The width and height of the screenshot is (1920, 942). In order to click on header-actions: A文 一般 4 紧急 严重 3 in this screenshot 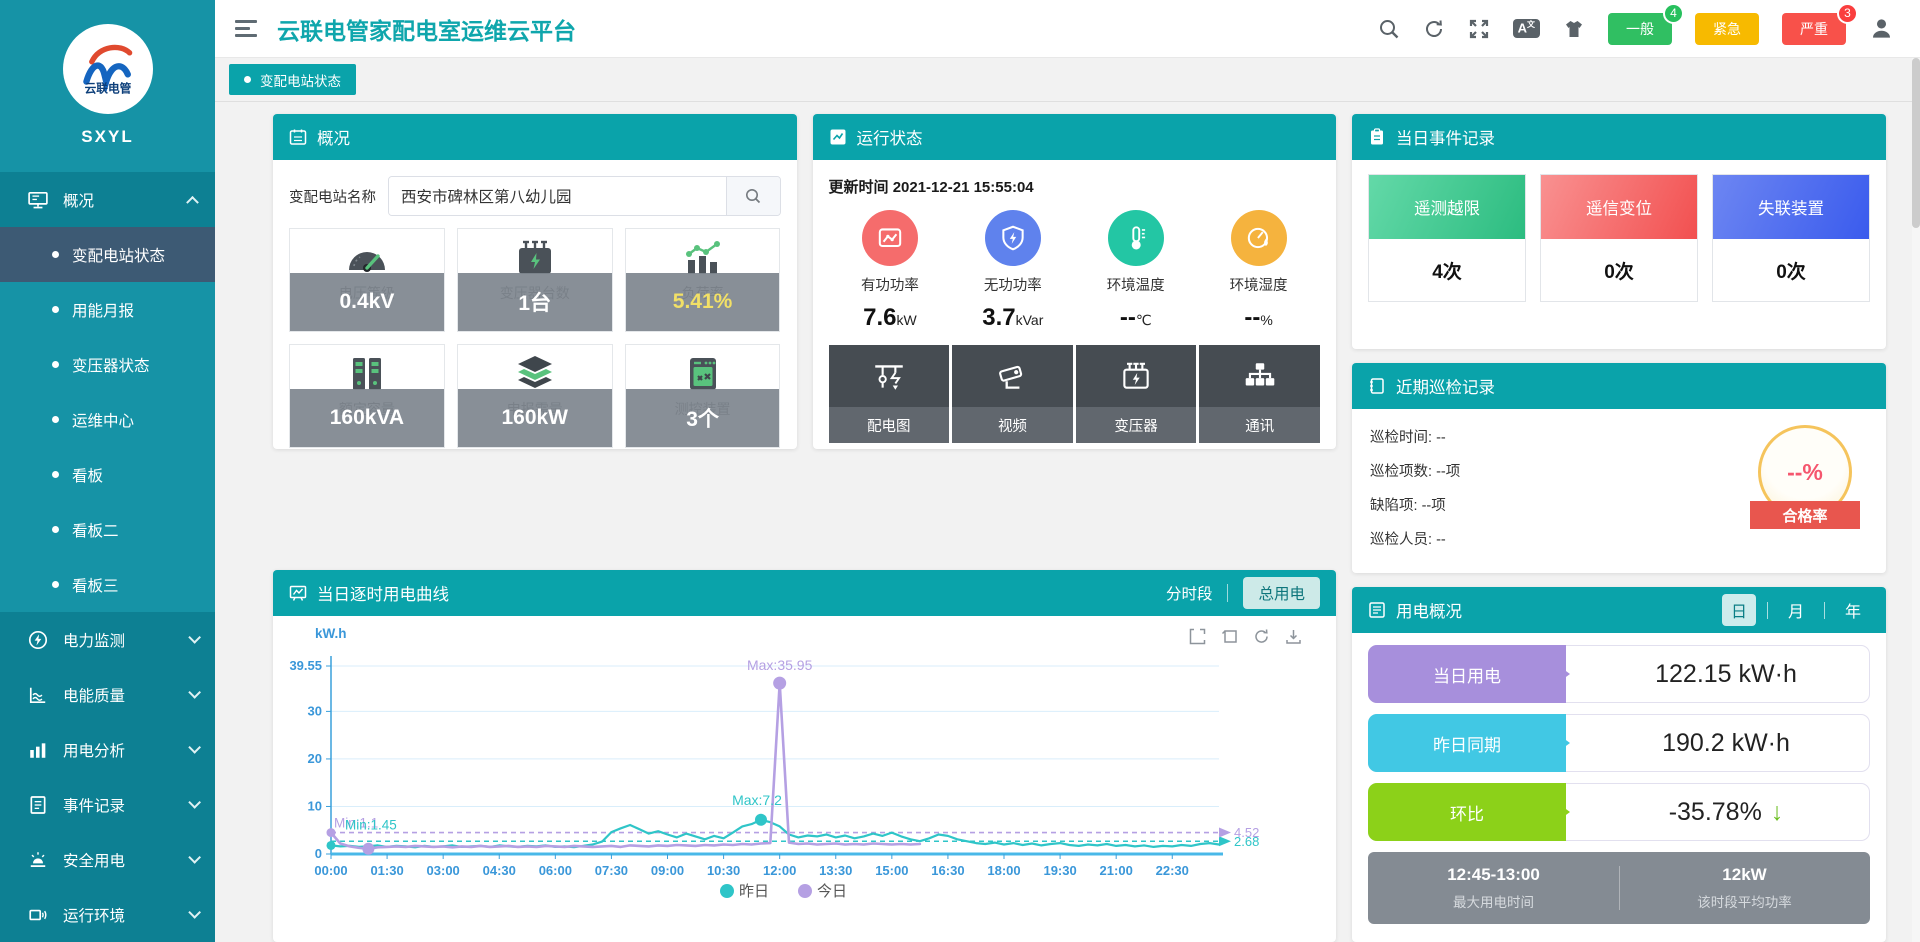, I will do `click(1636, 23)`.